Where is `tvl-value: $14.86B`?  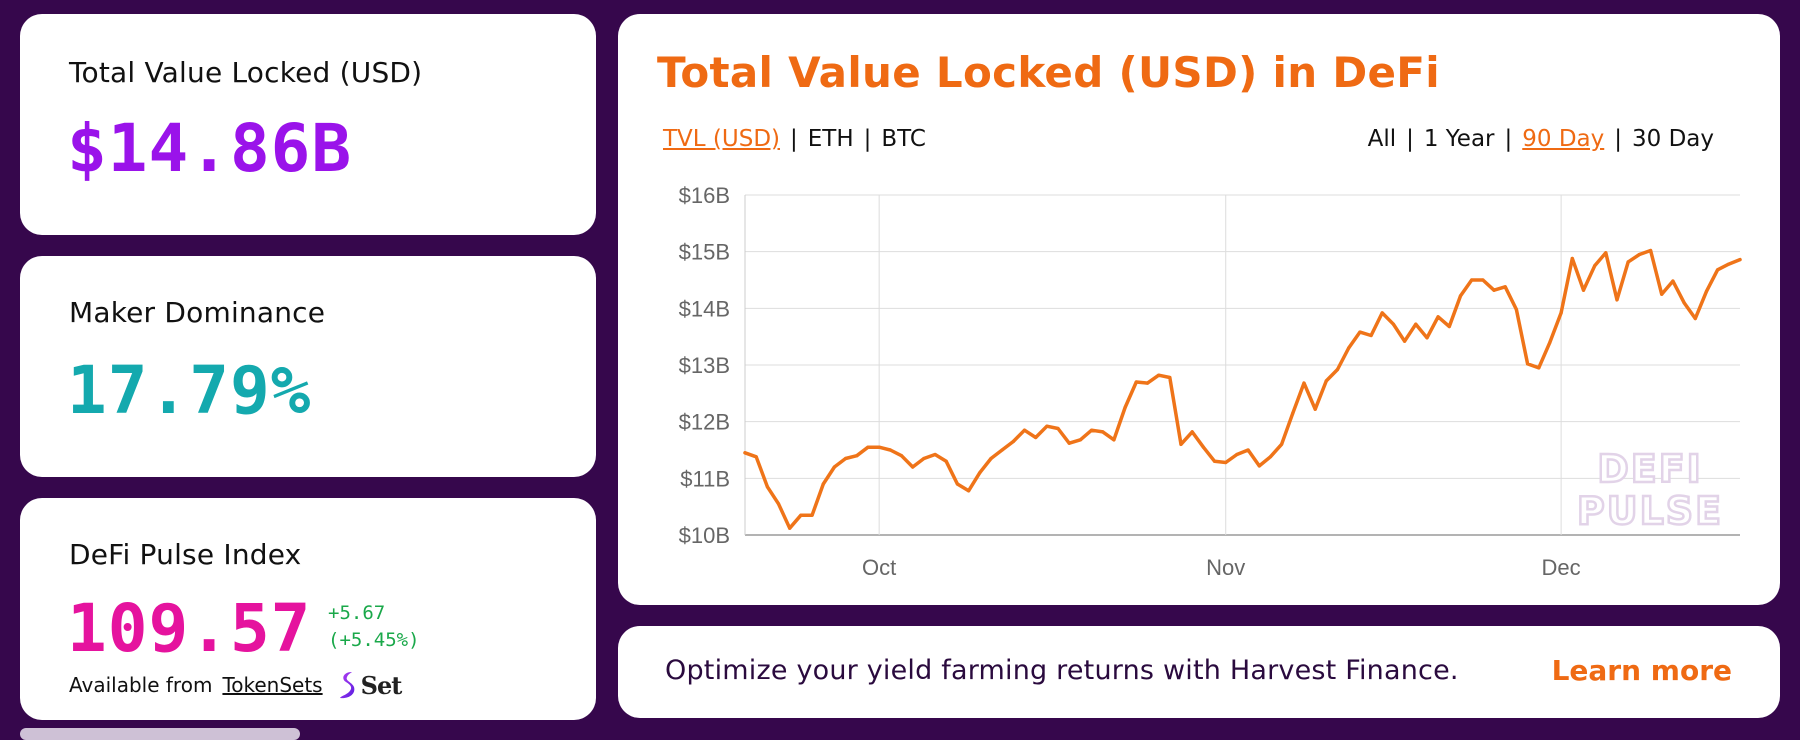 tvl-value: $14.86B is located at coordinates (210, 148).